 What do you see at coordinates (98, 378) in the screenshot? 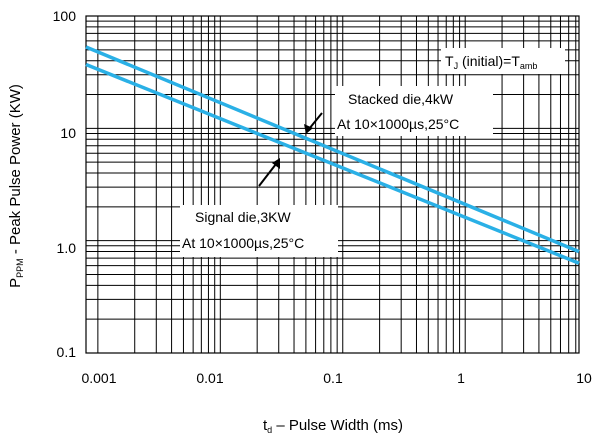
I see `x-tick-label: 0.001` at bounding box center [98, 378].